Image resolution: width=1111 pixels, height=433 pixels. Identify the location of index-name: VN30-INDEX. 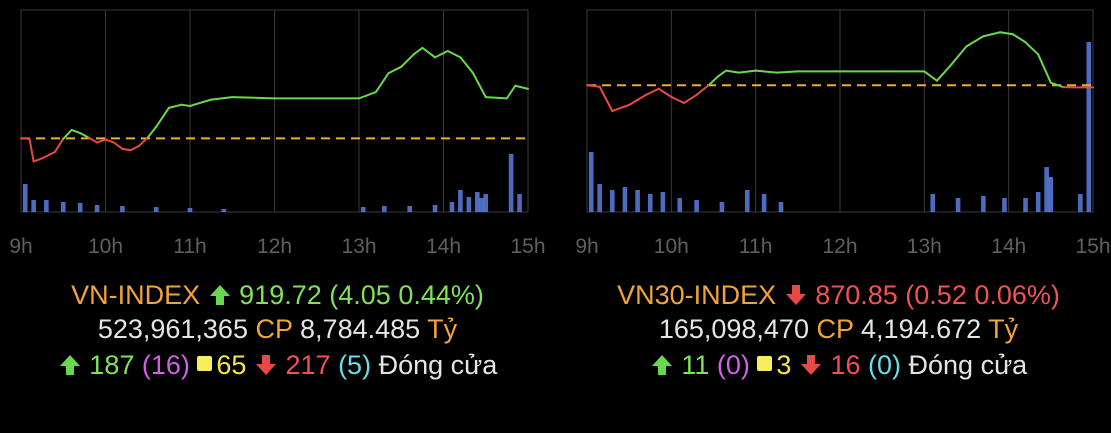
(697, 295).